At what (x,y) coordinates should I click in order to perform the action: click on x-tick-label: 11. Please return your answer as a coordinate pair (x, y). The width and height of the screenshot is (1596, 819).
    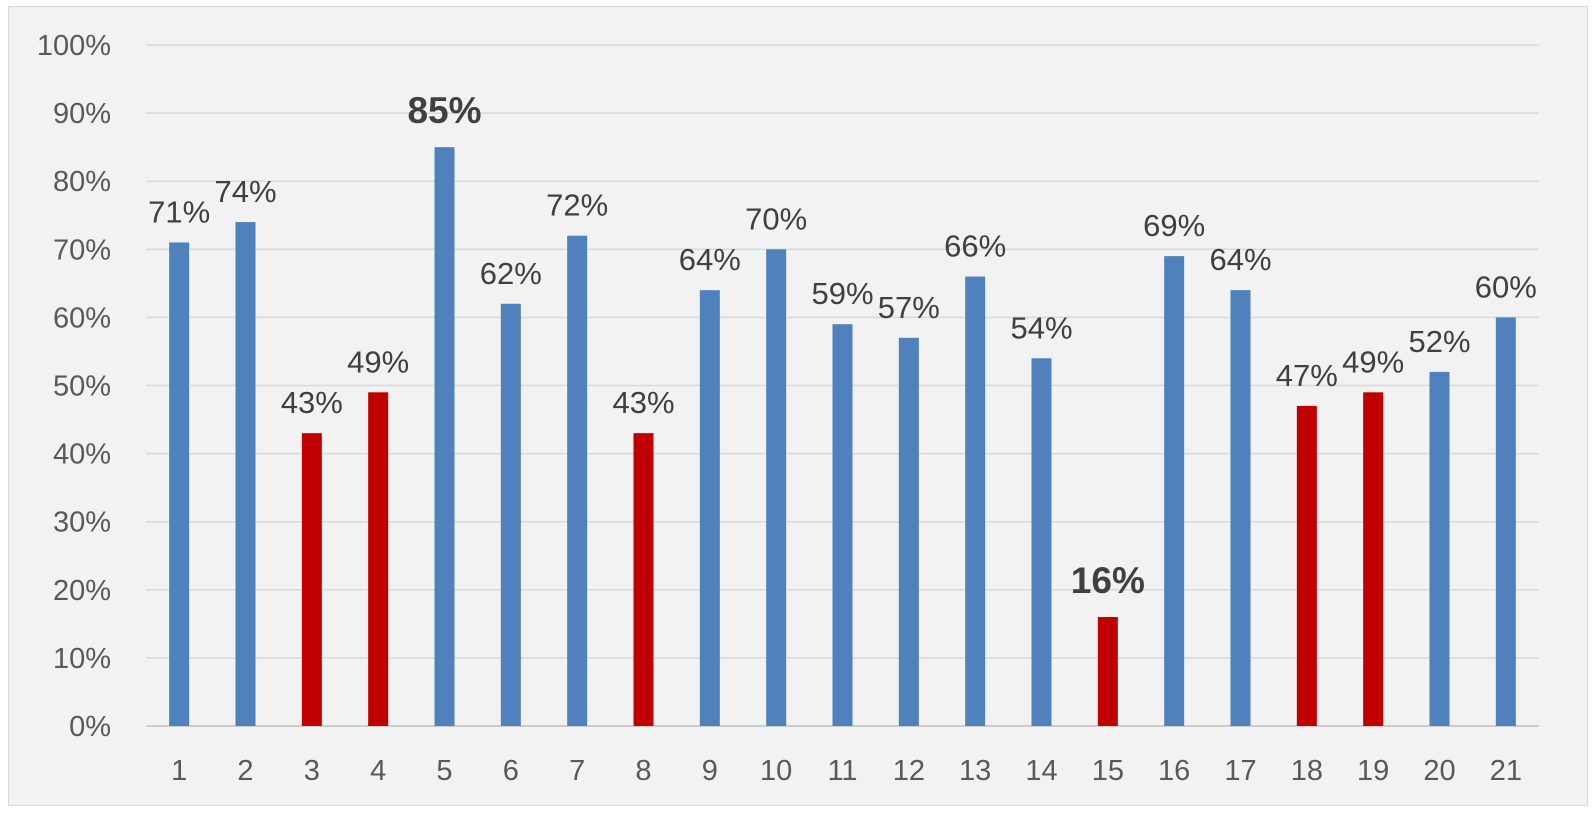
    Looking at the image, I should click on (842, 771).